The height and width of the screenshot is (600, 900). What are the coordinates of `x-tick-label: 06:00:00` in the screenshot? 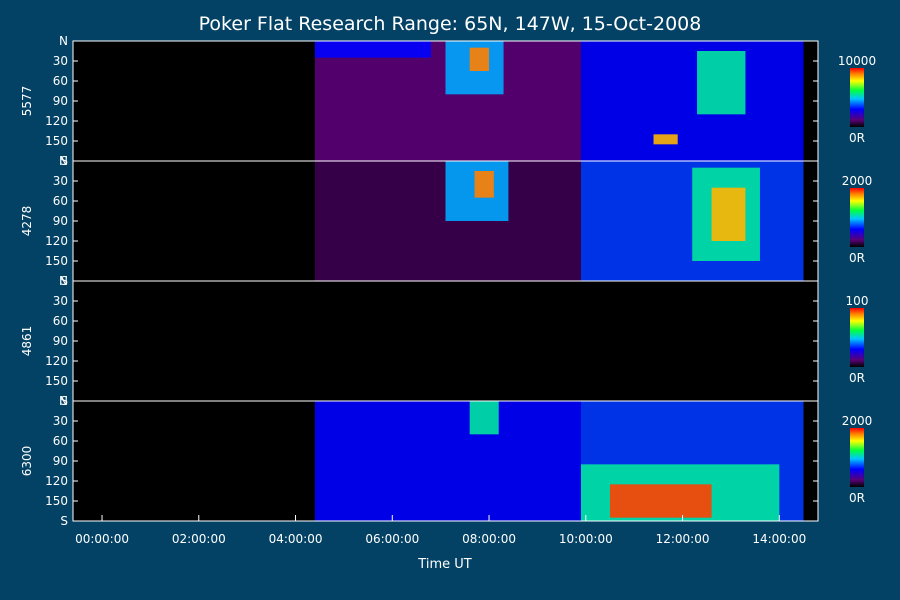 It's located at (392, 539).